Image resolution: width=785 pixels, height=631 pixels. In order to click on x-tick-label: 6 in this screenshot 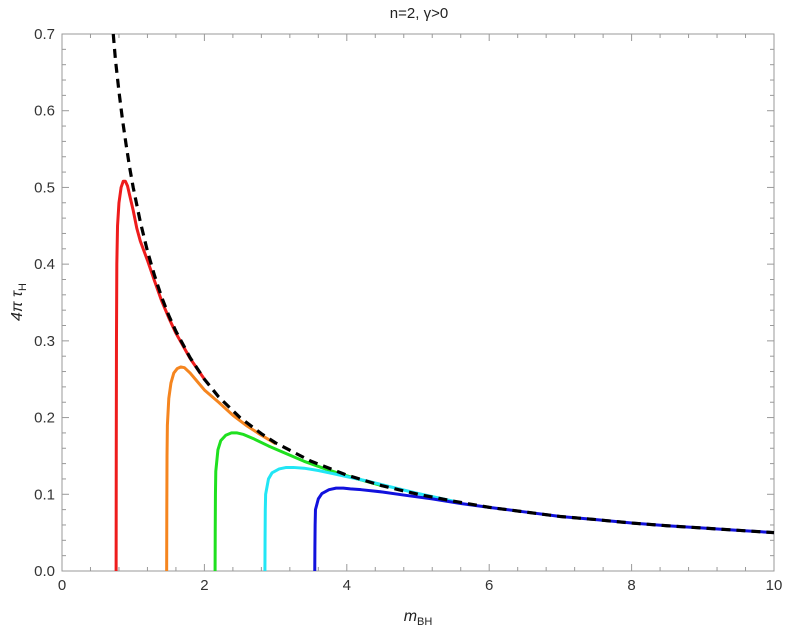, I will do `click(489, 585)`.